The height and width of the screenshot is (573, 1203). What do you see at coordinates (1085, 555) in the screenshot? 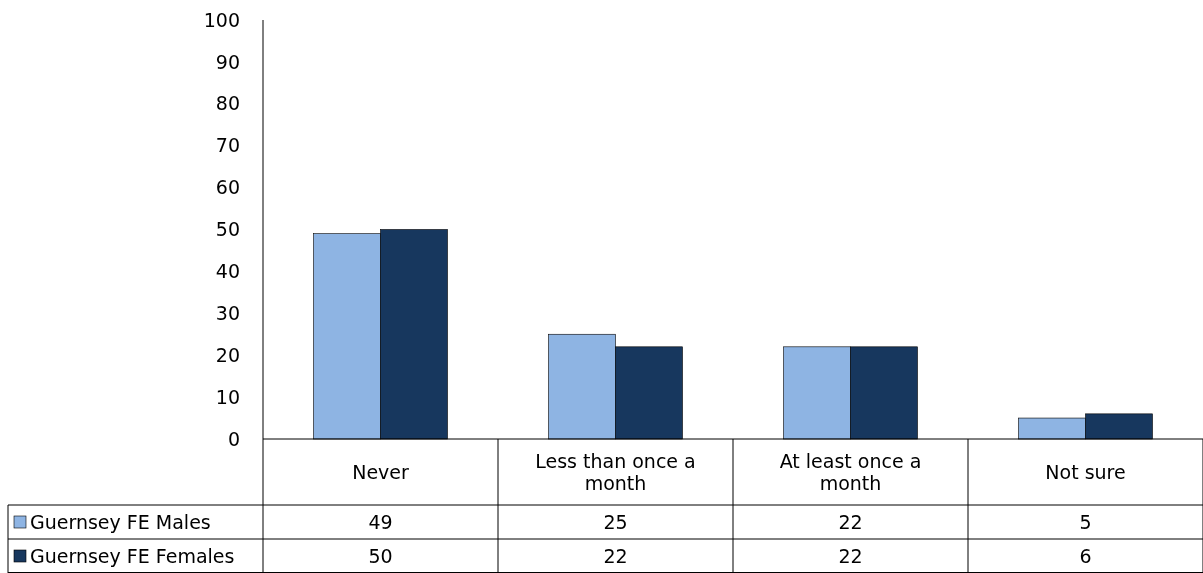
I see `data-label: 6` at bounding box center [1085, 555].